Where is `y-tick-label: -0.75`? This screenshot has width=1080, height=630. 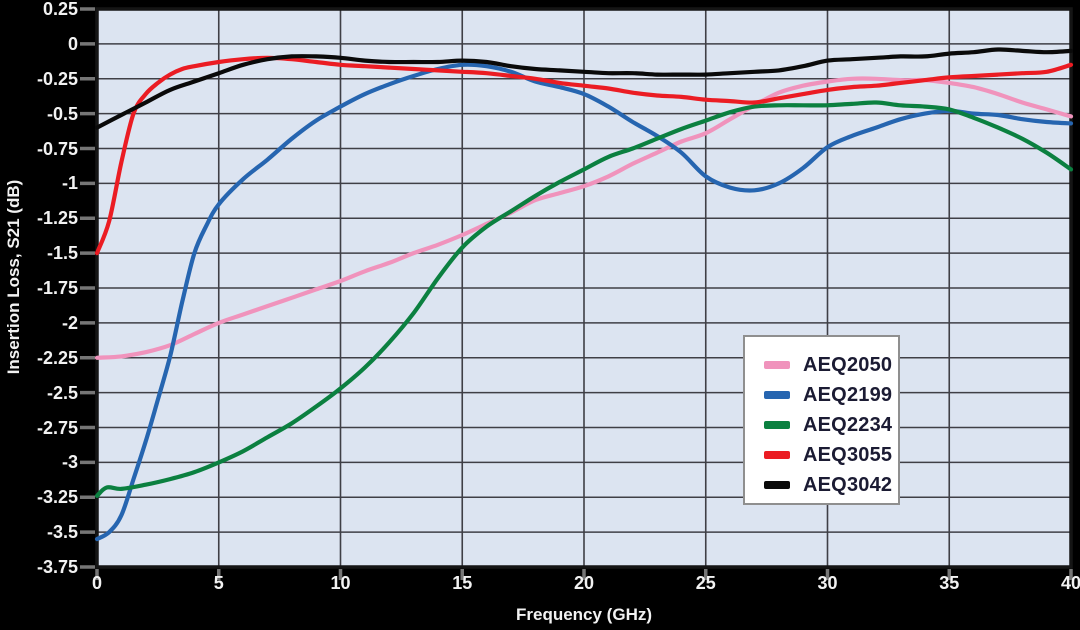 y-tick-label: -0.75 is located at coordinates (57, 148).